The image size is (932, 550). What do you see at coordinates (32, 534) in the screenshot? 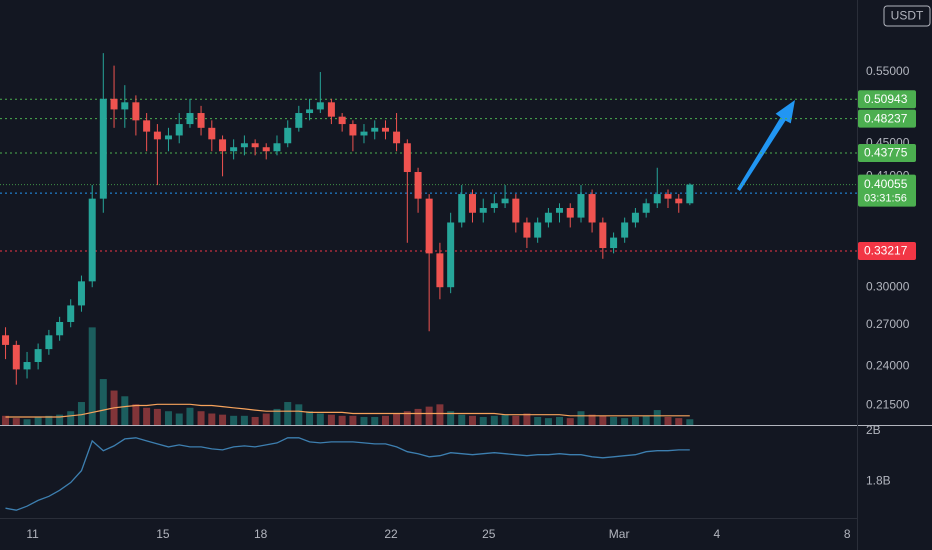
I see `x-tick-label: 11` at bounding box center [32, 534].